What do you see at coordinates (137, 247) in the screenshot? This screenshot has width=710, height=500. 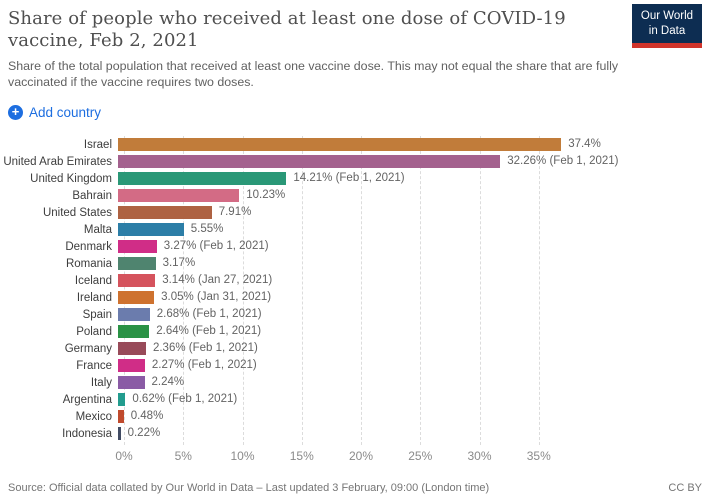 I see `bar-denmark` at bounding box center [137, 247].